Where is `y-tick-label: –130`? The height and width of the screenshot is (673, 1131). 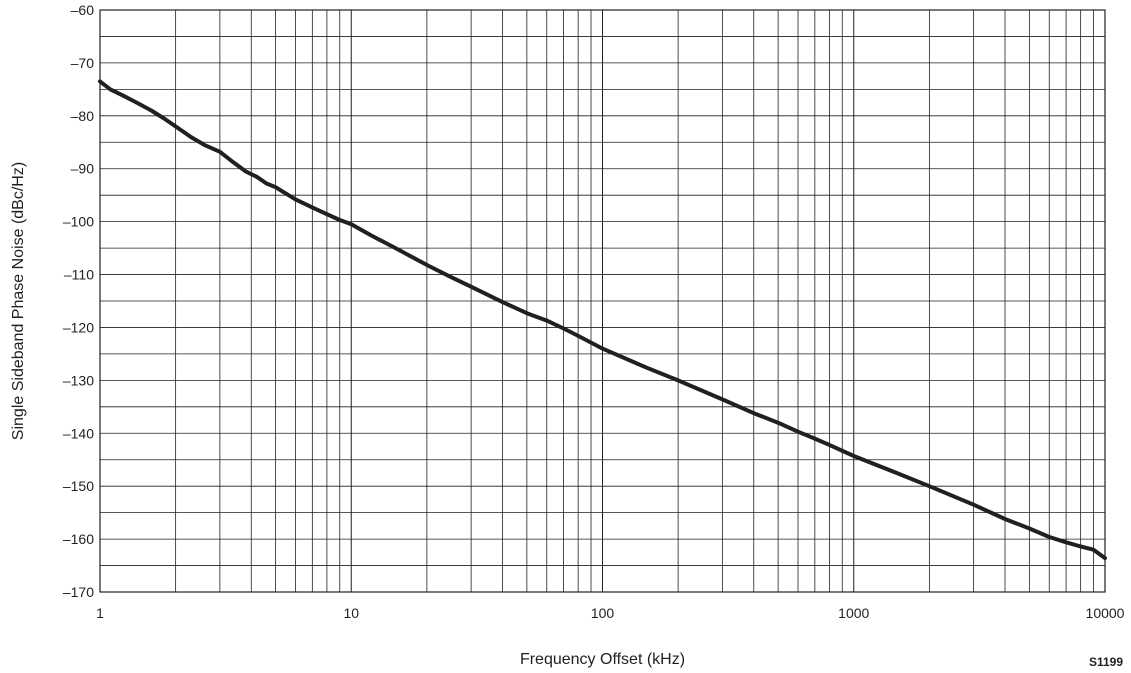 y-tick-label: –130 is located at coordinates (78, 380).